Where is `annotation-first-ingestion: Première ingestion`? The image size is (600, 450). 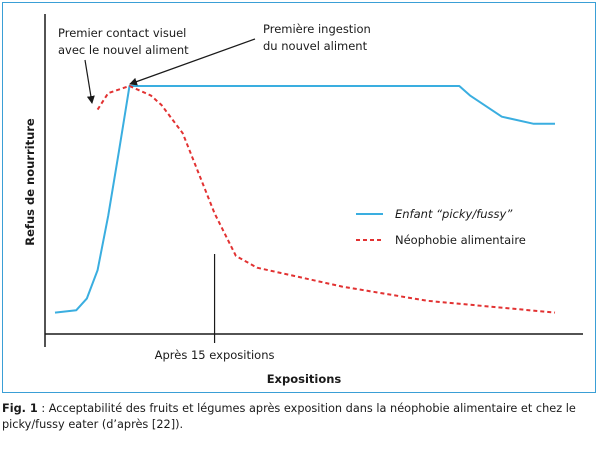
annotation-first-ingestion: Première ingestion is located at coordinates (317, 29).